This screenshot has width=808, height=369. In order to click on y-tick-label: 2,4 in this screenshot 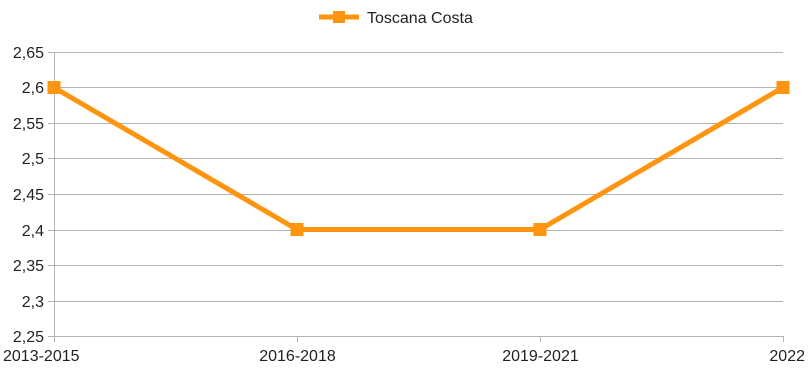, I will do `click(33, 231)`.